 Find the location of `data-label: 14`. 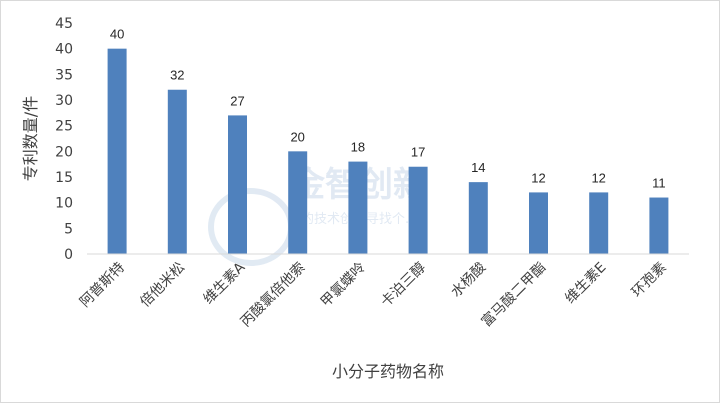

data-label: 14 is located at coordinates (478, 167).